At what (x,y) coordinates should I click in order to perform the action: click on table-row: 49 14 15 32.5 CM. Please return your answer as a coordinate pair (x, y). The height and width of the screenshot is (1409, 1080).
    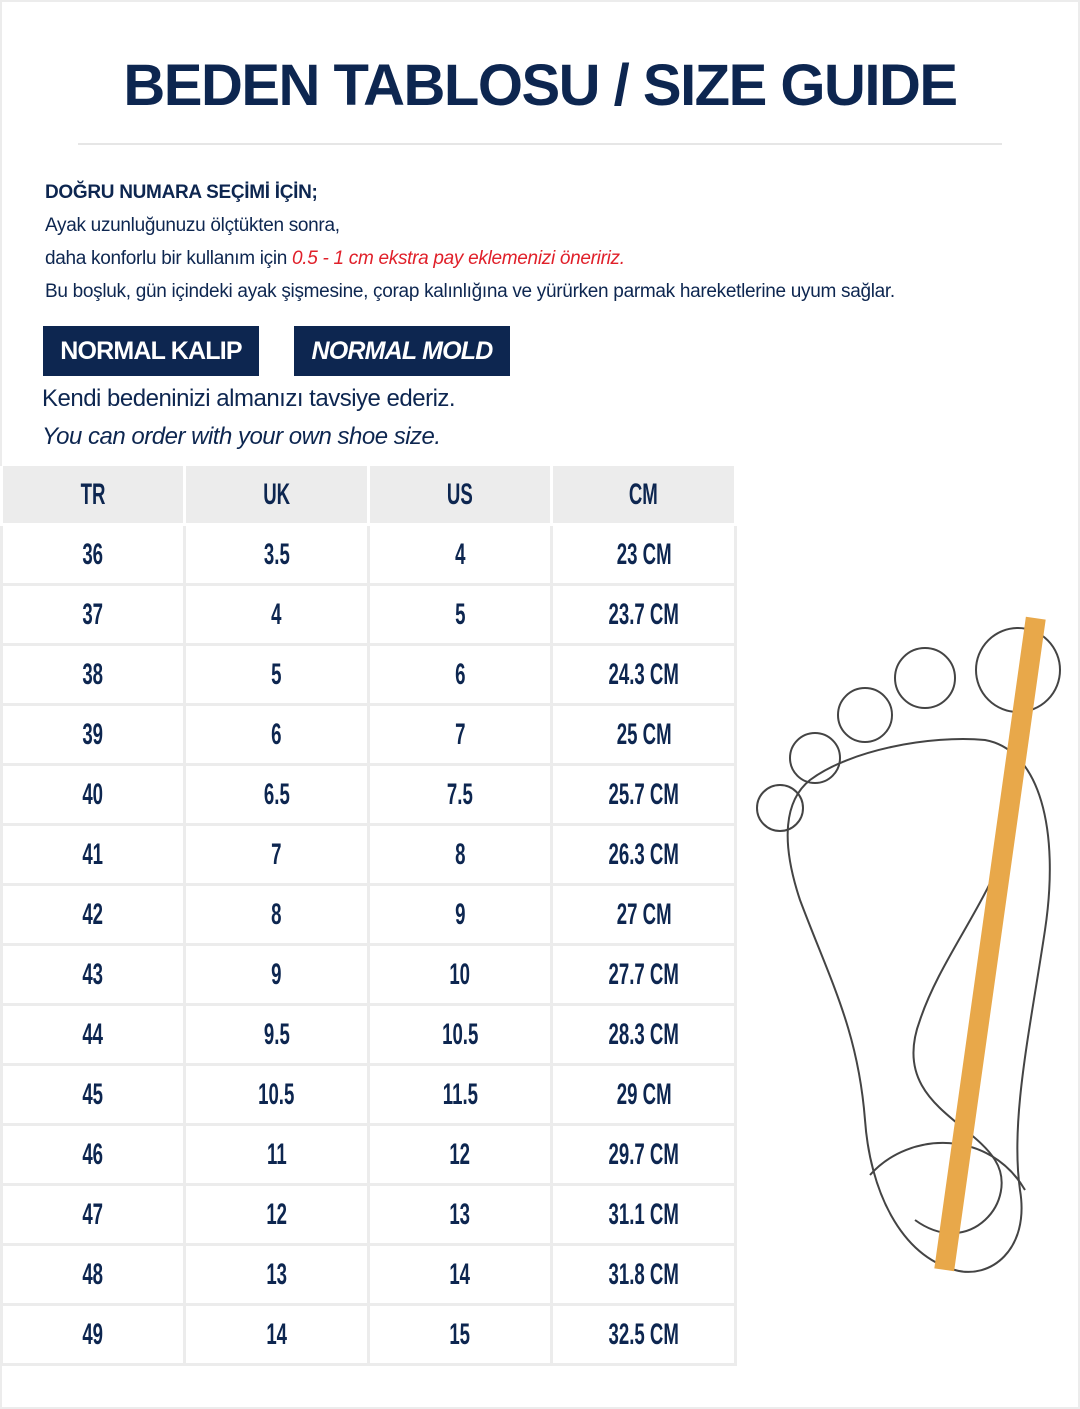
    Looking at the image, I should click on (368, 1334).